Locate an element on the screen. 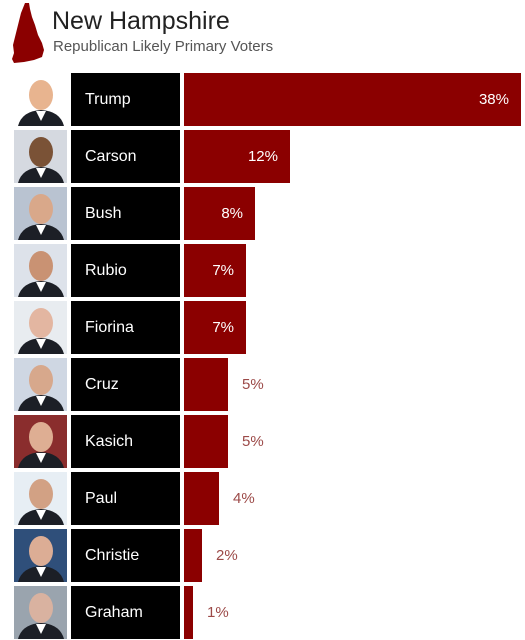 The width and height of the screenshot is (525, 640). bar-row: Cruz 5% is located at coordinates (262, 384).